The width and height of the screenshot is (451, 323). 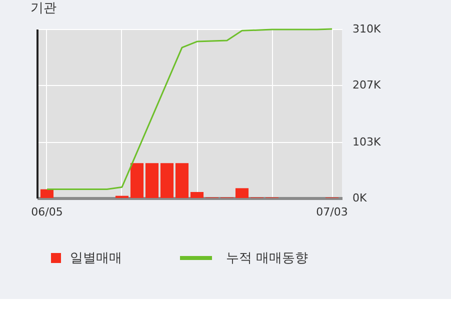 What do you see at coordinates (367, 141) in the screenshot?
I see `y-tick-label: 103K` at bounding box center [367, 141].